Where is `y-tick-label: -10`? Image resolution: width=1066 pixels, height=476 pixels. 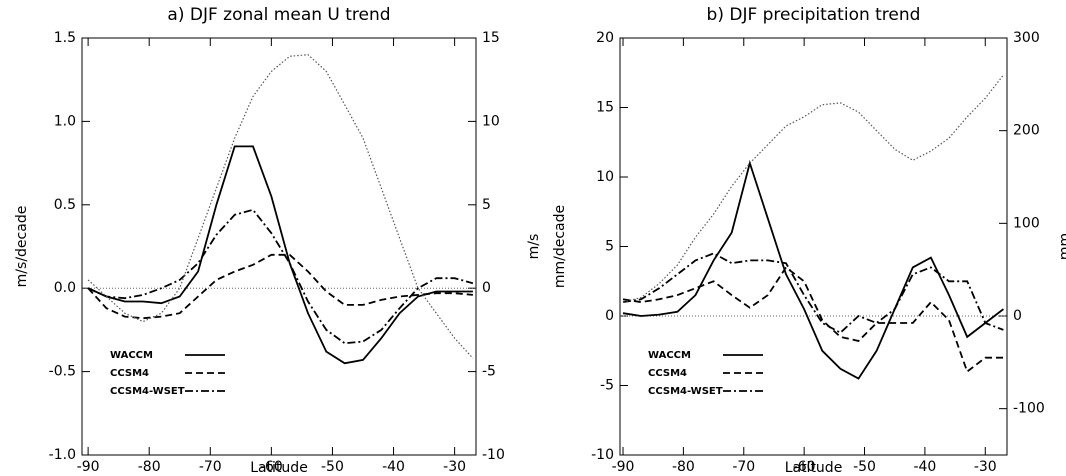
y-tick-label: -10 is located at coordinates (602, 455).